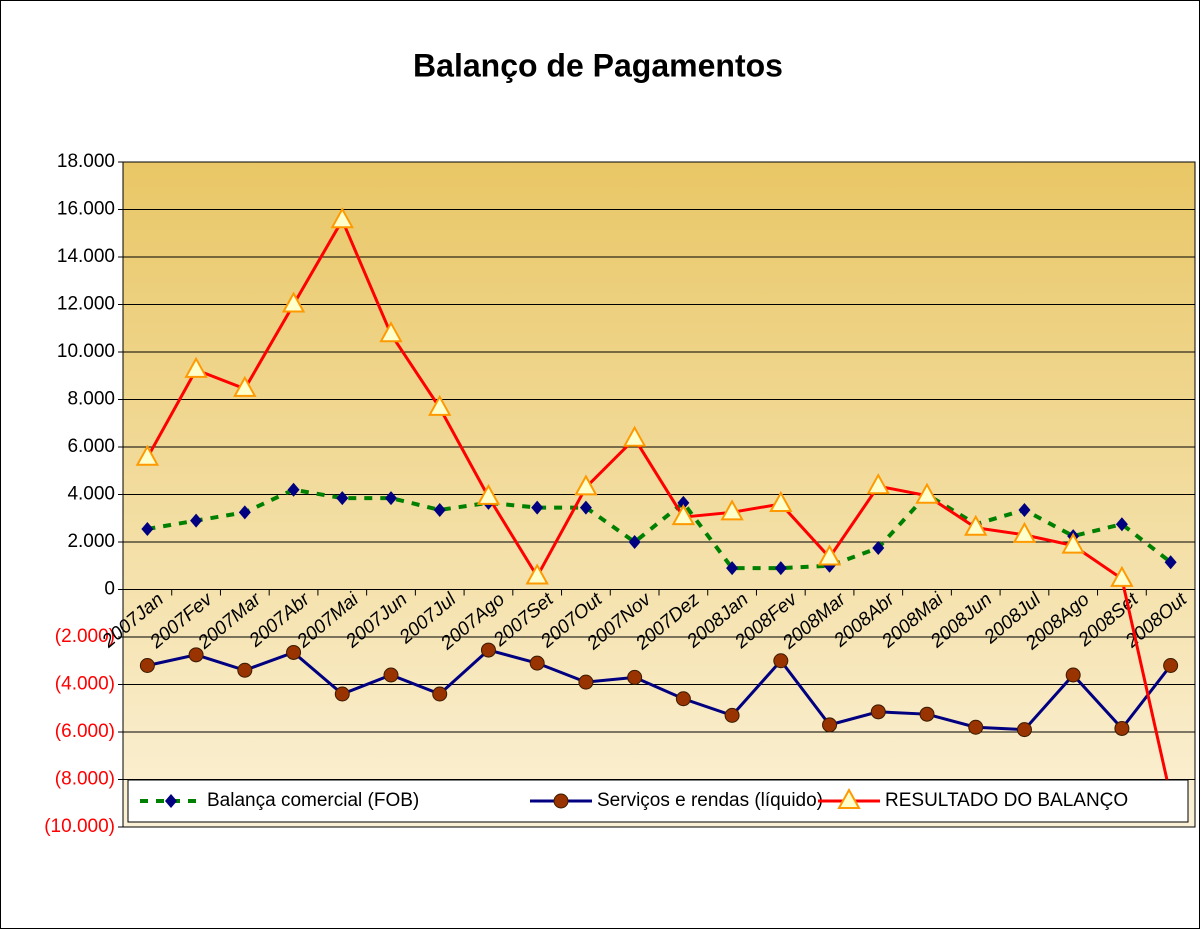  I want to click on chart-title: Balanço de Pagamentos, so click(598, 65).